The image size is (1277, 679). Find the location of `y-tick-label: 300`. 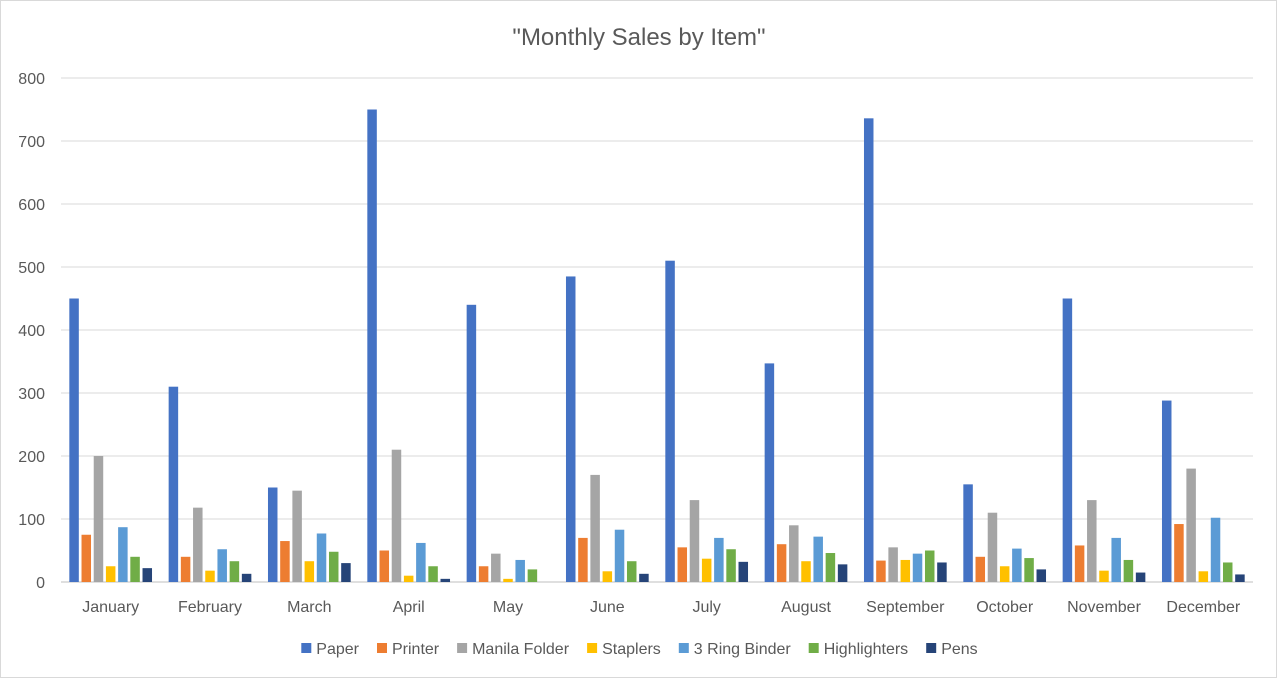

y-tick-label: 300 is located at coordinates (31, 394).